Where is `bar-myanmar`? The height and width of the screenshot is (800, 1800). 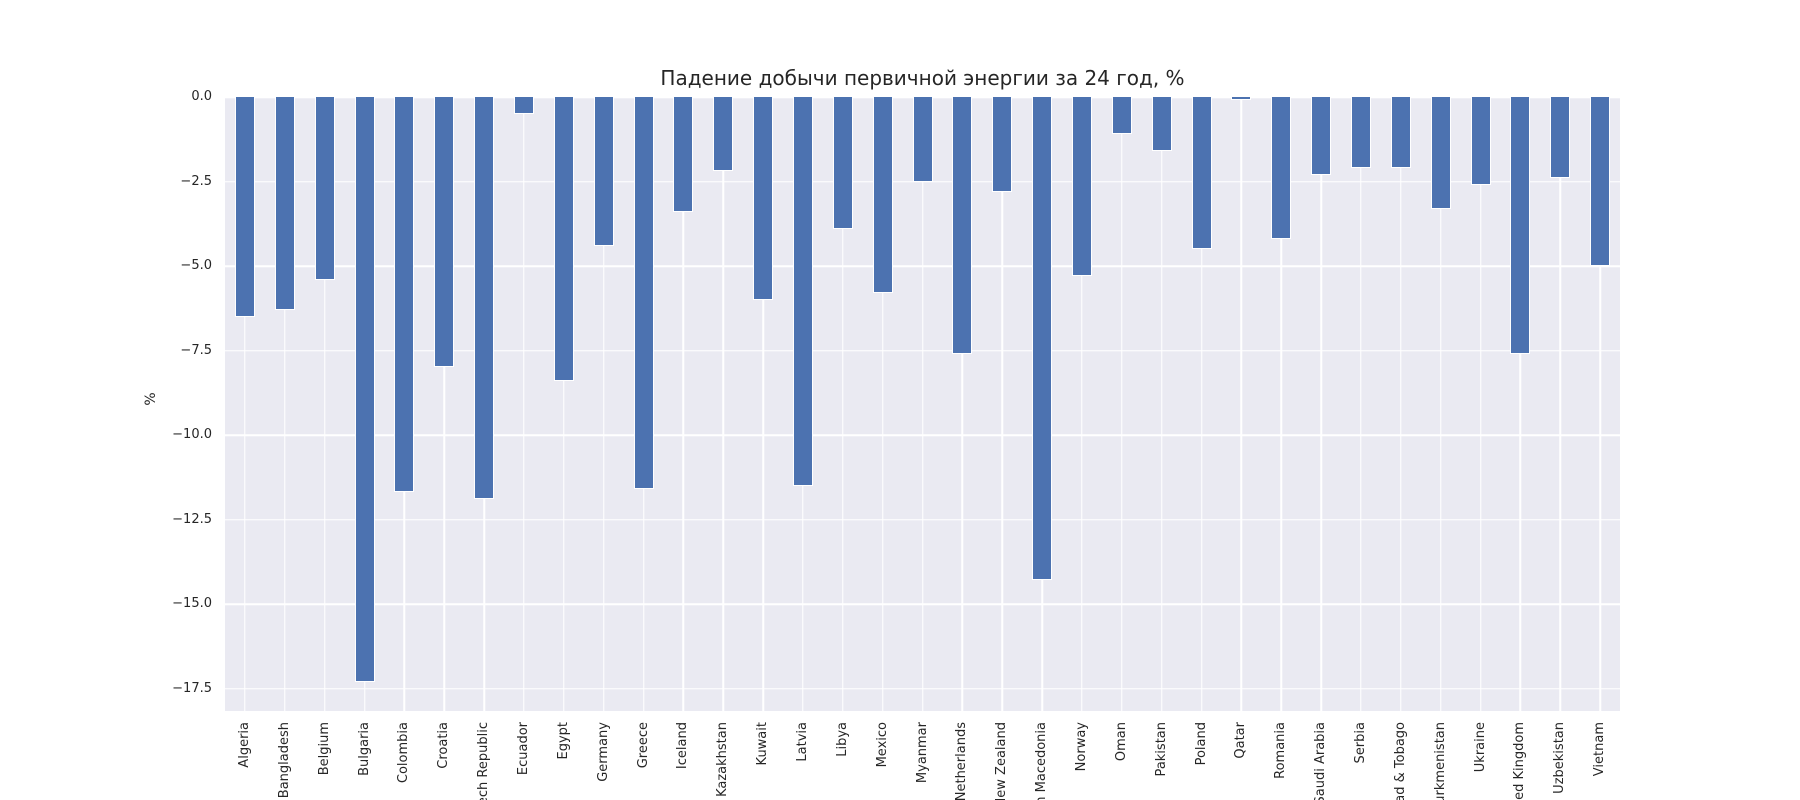
bar-myanmar is located at coordinates (922, 139).